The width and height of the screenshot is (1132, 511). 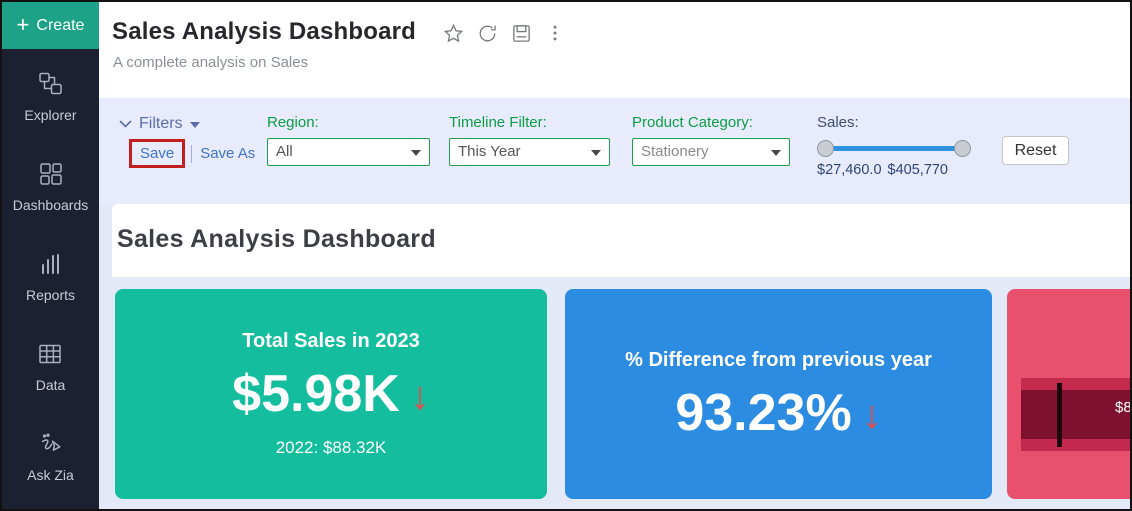 What do you see at coordinates (692, 122) in the screenshot?
I see `product-category-filter-label: Product Category:` at bounding box center [692, 122].